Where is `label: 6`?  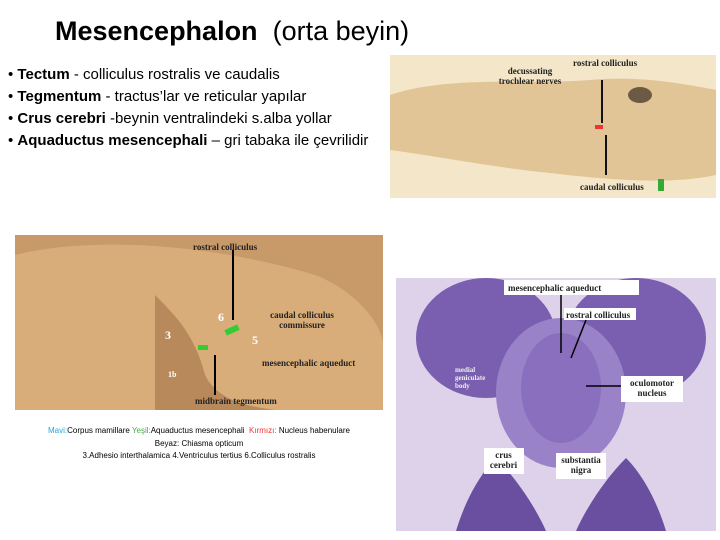 label: 6 is located at coordinates (221, 317).